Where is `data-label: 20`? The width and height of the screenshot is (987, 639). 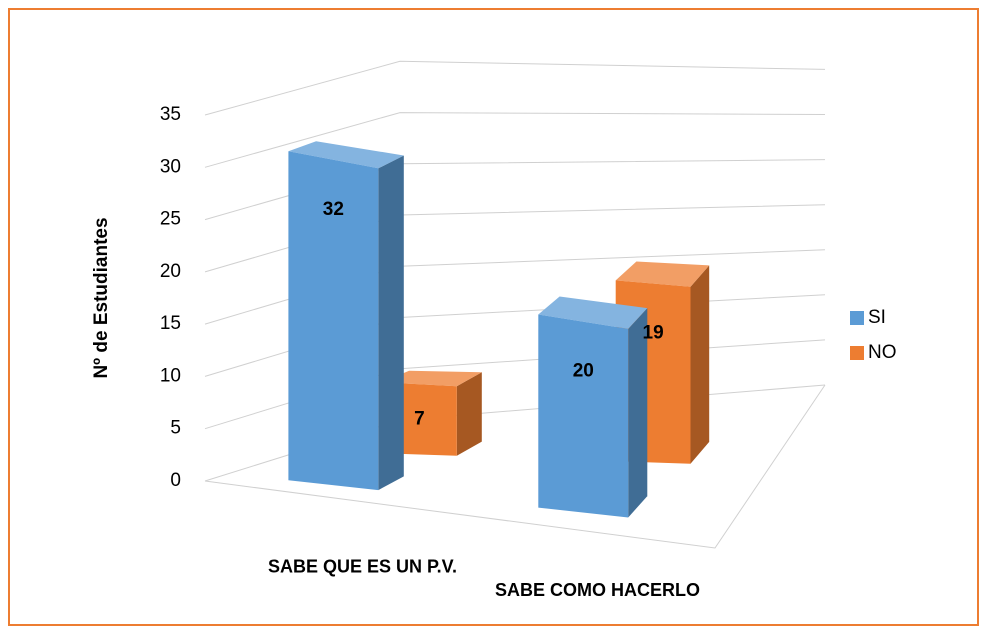 data-label: 20 is located at coordinates (583, 371).